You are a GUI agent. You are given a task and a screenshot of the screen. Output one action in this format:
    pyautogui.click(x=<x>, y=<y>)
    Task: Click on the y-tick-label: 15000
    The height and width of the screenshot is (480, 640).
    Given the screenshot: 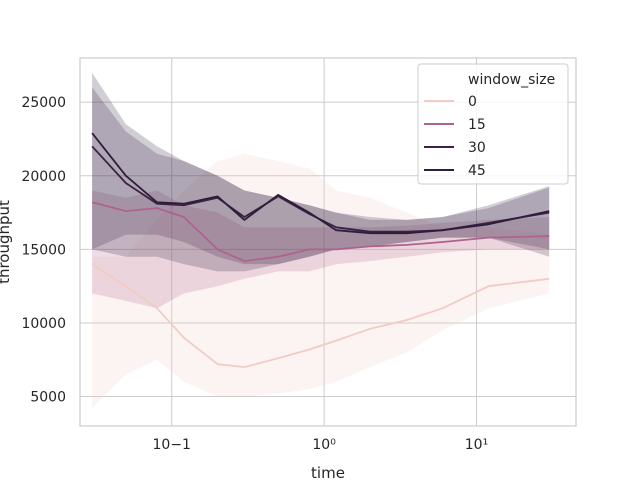 What is the action you would take?
    pyautogui.click(x=43, y=250)
    